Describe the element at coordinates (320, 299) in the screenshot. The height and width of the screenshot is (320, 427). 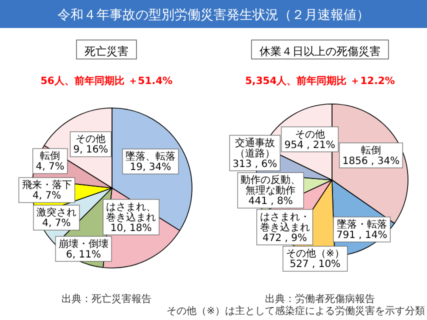
I see `source-note: 出典：労働者死傷病報告` at that location.